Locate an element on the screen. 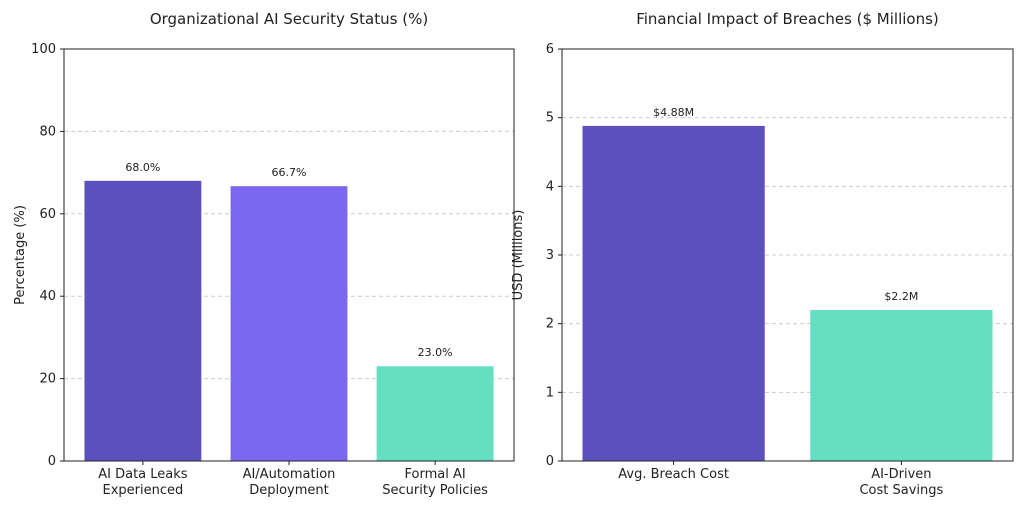 The image size is (1024, 512). value-label: $4.88M is located at coordinates (673, 112).